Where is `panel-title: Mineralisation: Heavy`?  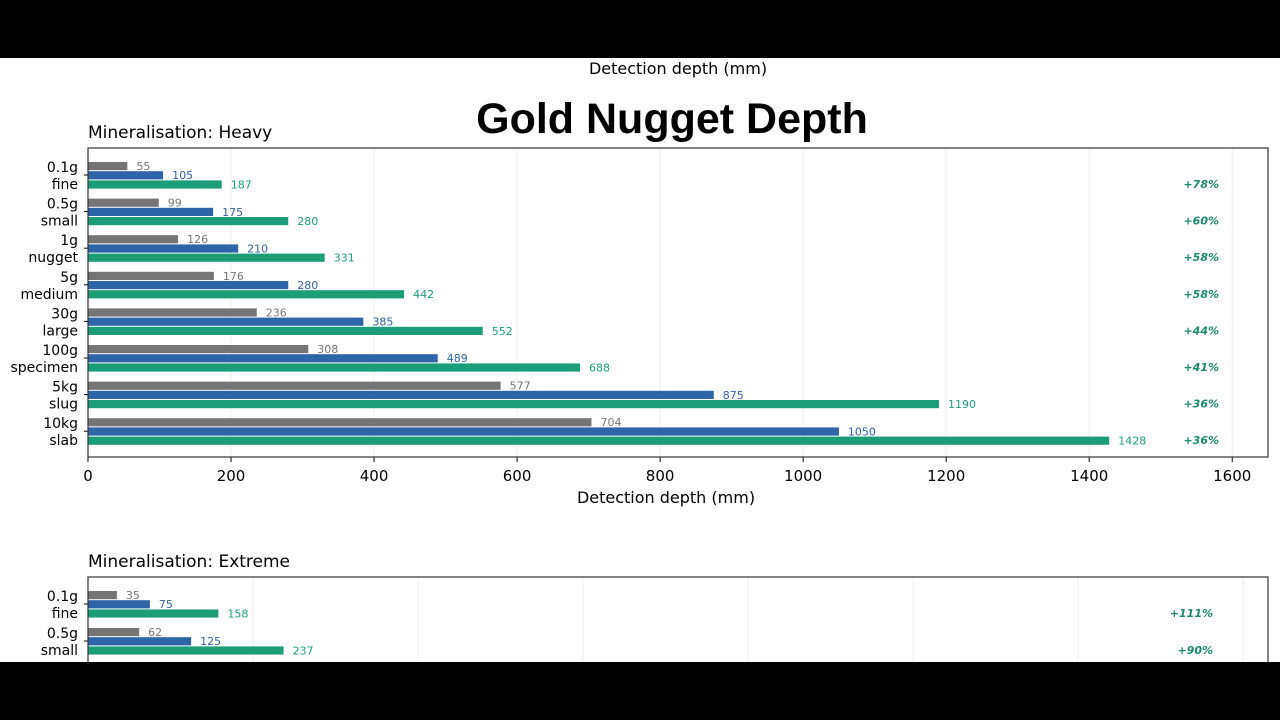 panel-title: Mineralisation: Heavy is located at coordinates (180, 133).